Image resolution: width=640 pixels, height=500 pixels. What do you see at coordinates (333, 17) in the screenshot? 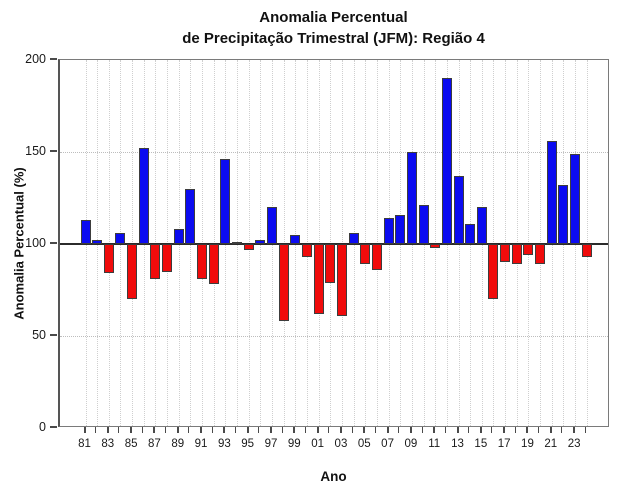
I see `chart-title-line1: Anomalia Percentual` at bounding box center [333, 17].